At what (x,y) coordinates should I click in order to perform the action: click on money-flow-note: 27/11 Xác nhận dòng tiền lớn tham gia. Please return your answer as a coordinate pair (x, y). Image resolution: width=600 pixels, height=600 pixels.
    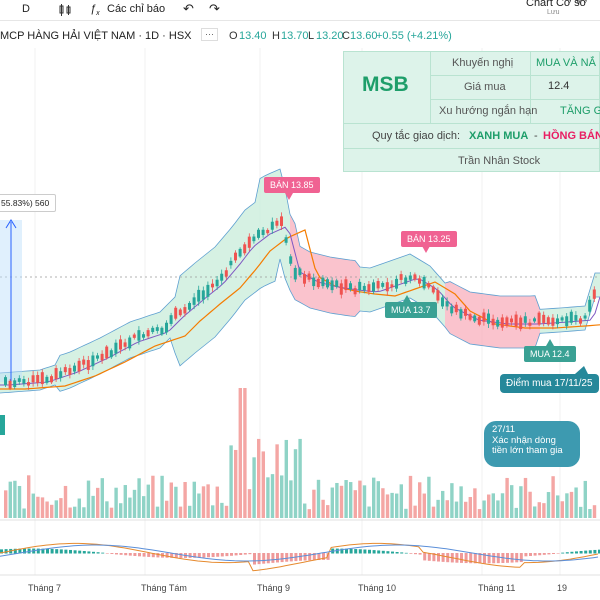
    Looking at the image, I should click on (532, 444).